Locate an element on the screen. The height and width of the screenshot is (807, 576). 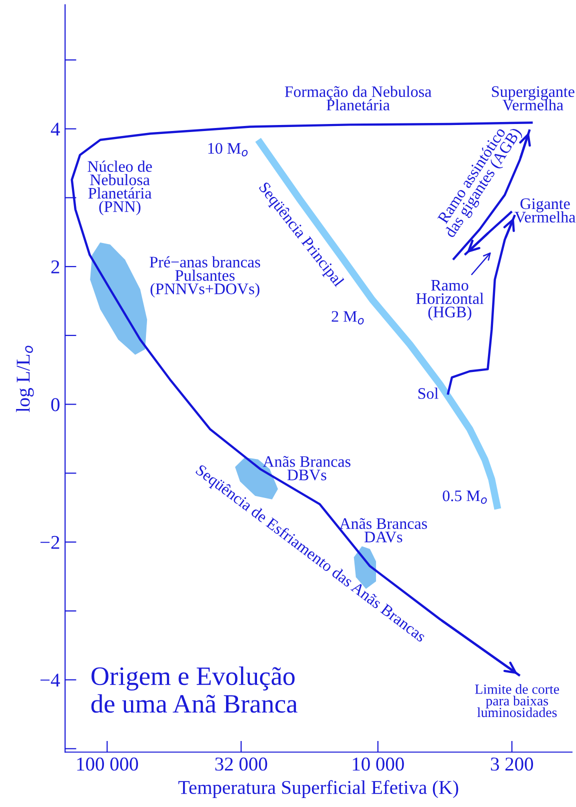
annotation: Núcleo de Nebulosa Planetária (PNN) is located at coordinates (120, 188).